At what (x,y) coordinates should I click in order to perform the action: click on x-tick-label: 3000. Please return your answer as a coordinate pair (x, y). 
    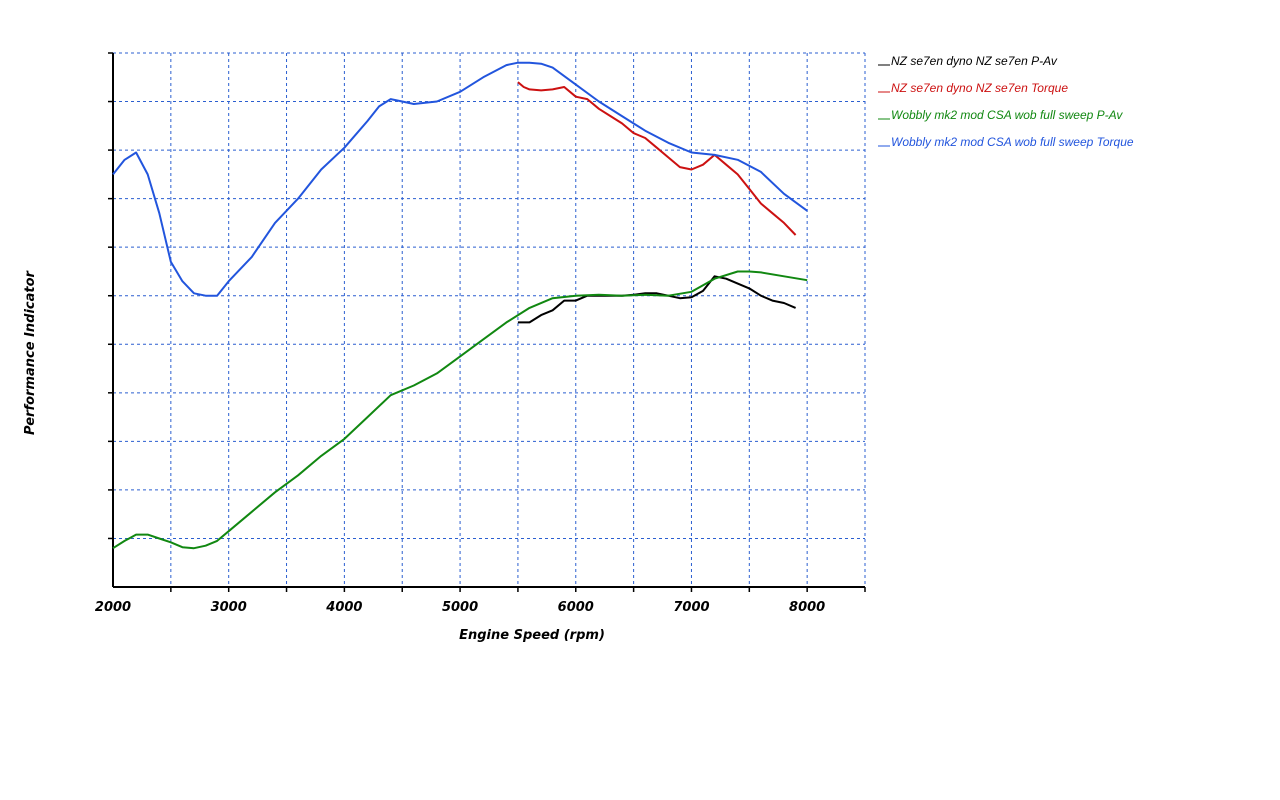
    Looking at the image, I should click on (229, 607).